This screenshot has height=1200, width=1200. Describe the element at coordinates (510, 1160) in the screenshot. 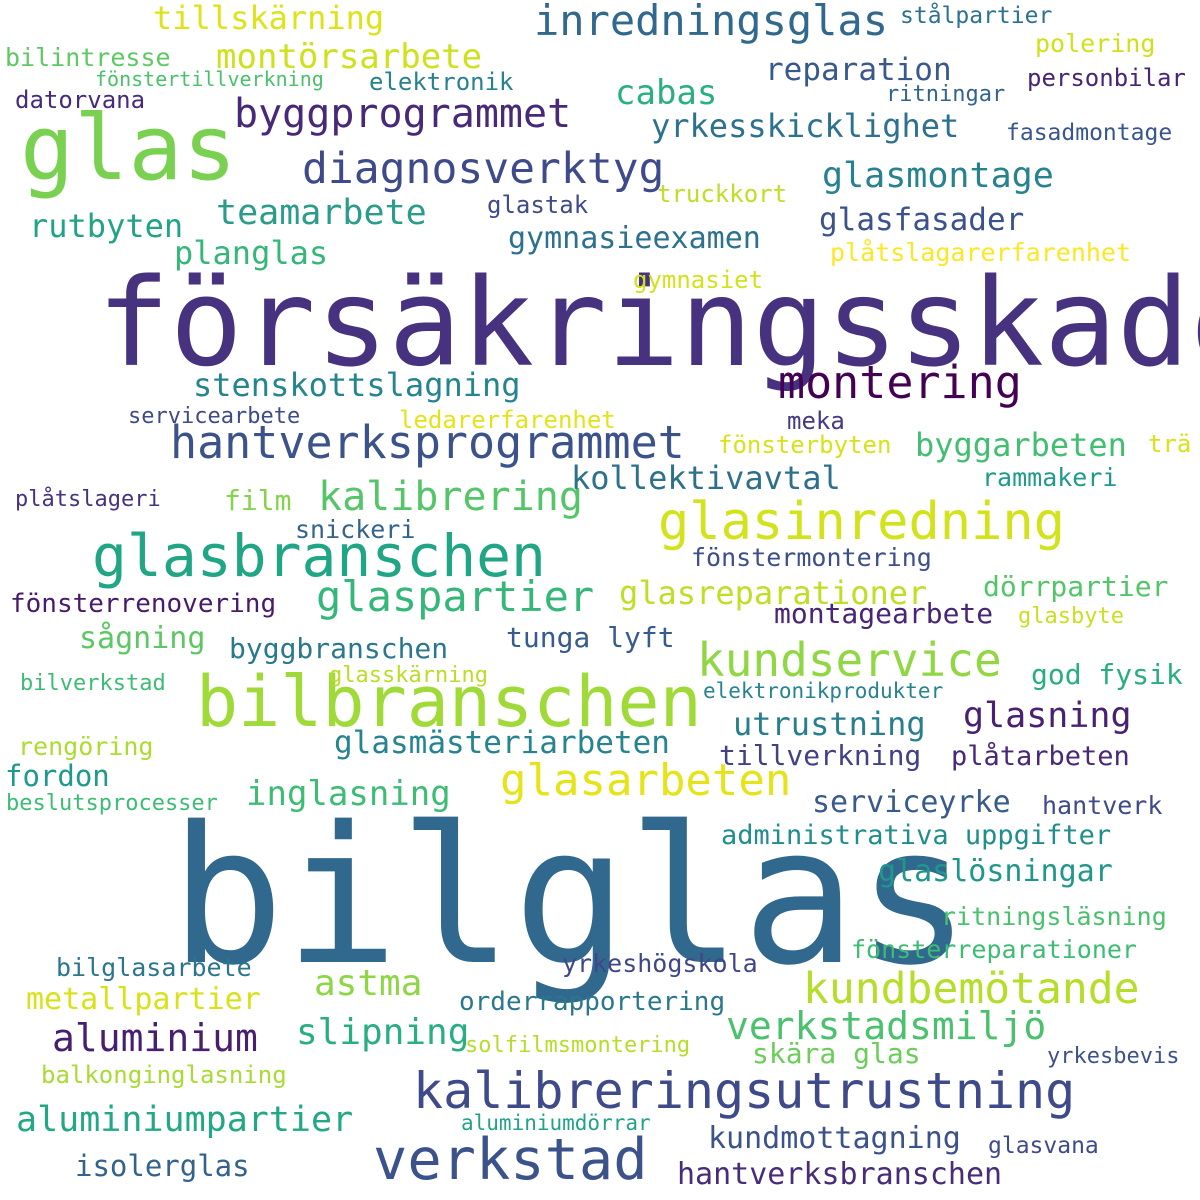

I see `word-verkstad: verkstad` at that location.